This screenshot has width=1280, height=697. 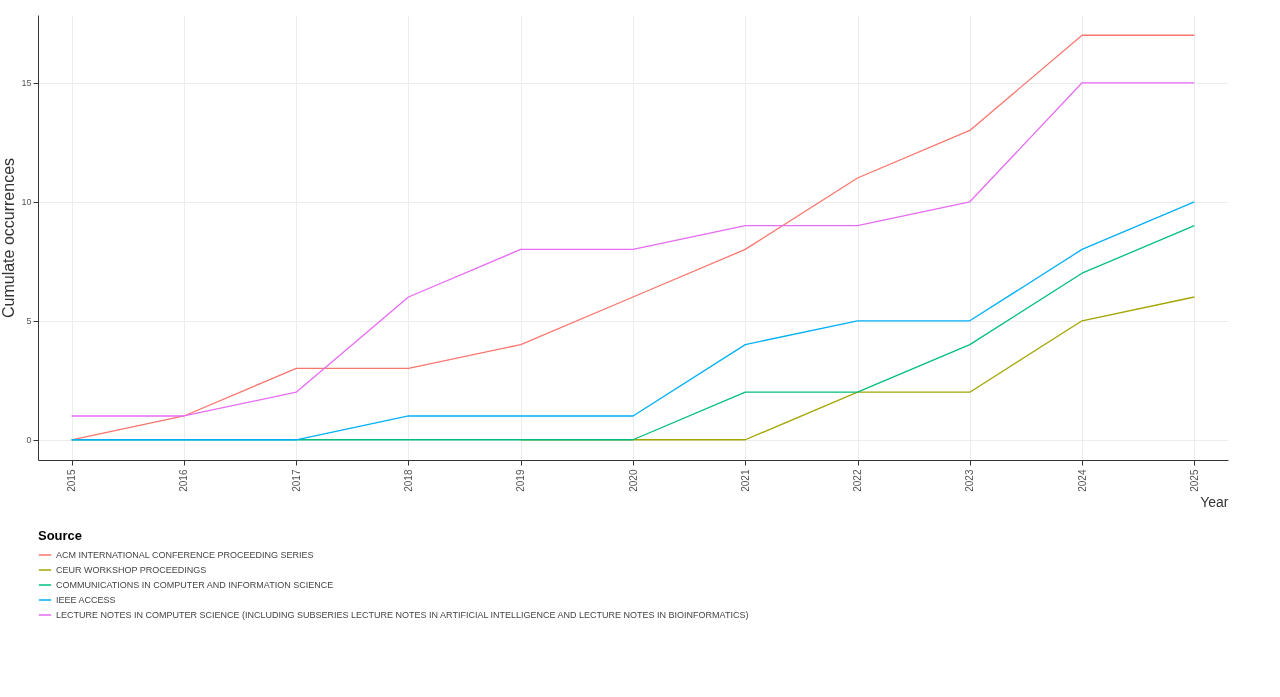 I want to click on x-tick-label: 2023, so click(x=970, y=480).